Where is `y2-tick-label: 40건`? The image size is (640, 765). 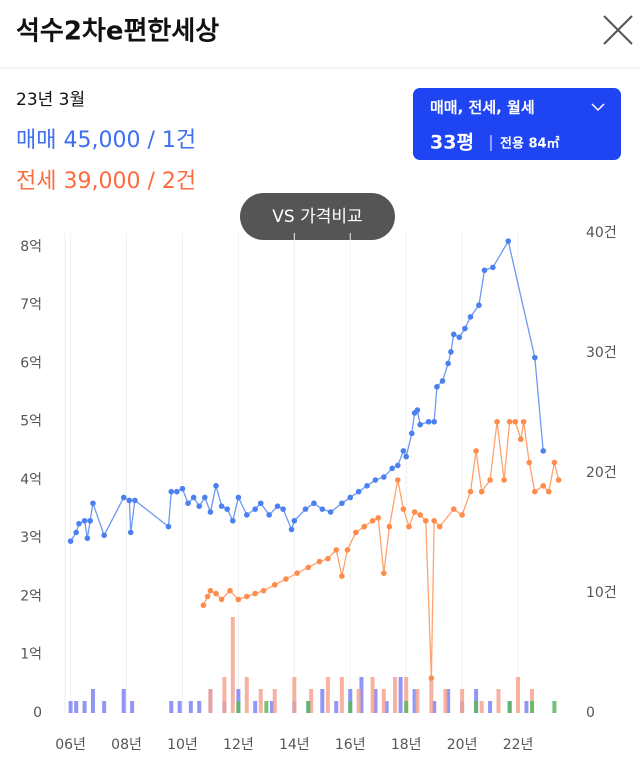 y2-tick-label: 40건 is located at coordinates (601, 233).